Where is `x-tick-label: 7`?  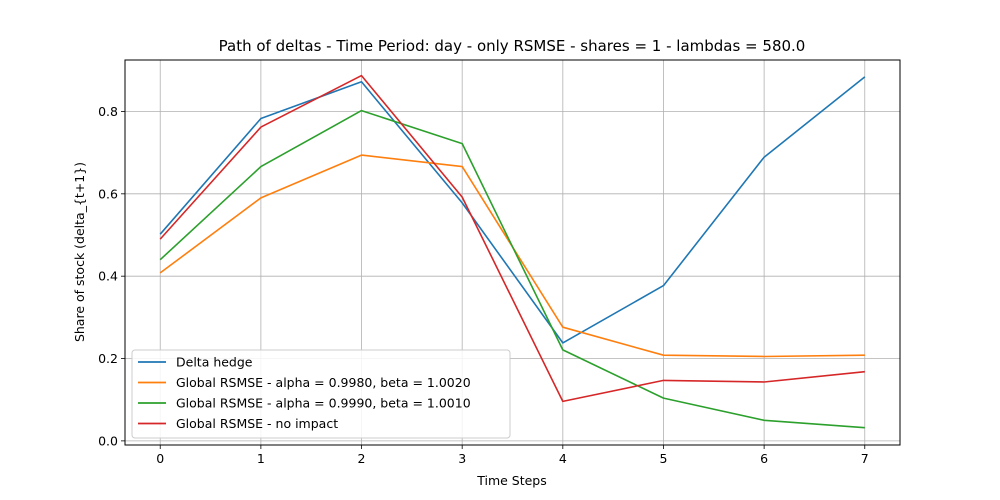 x-tick-label: 7 is located at coordinates (865, 458).